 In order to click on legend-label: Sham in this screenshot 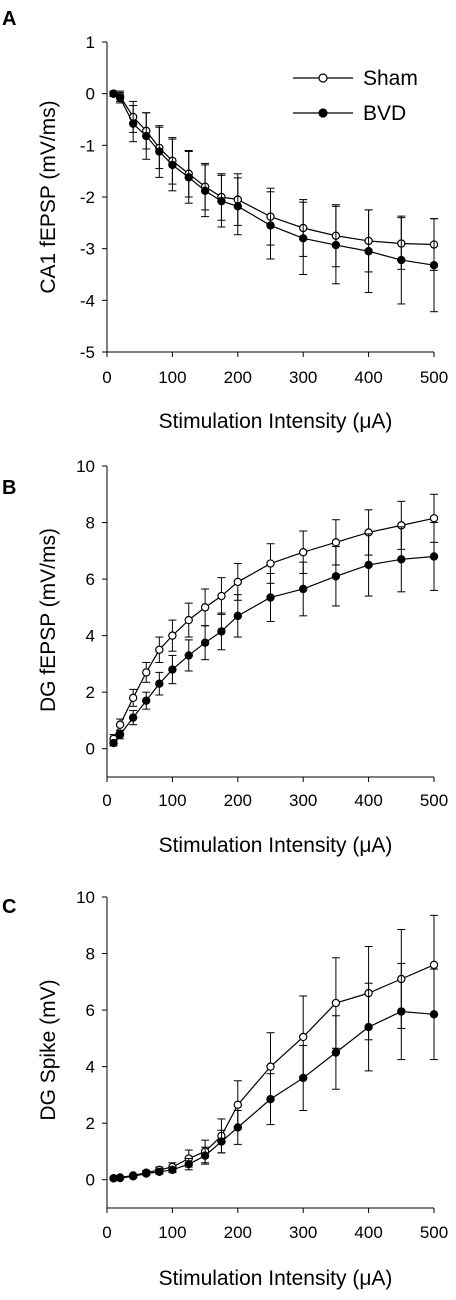, I will do `click(390, 78)`.